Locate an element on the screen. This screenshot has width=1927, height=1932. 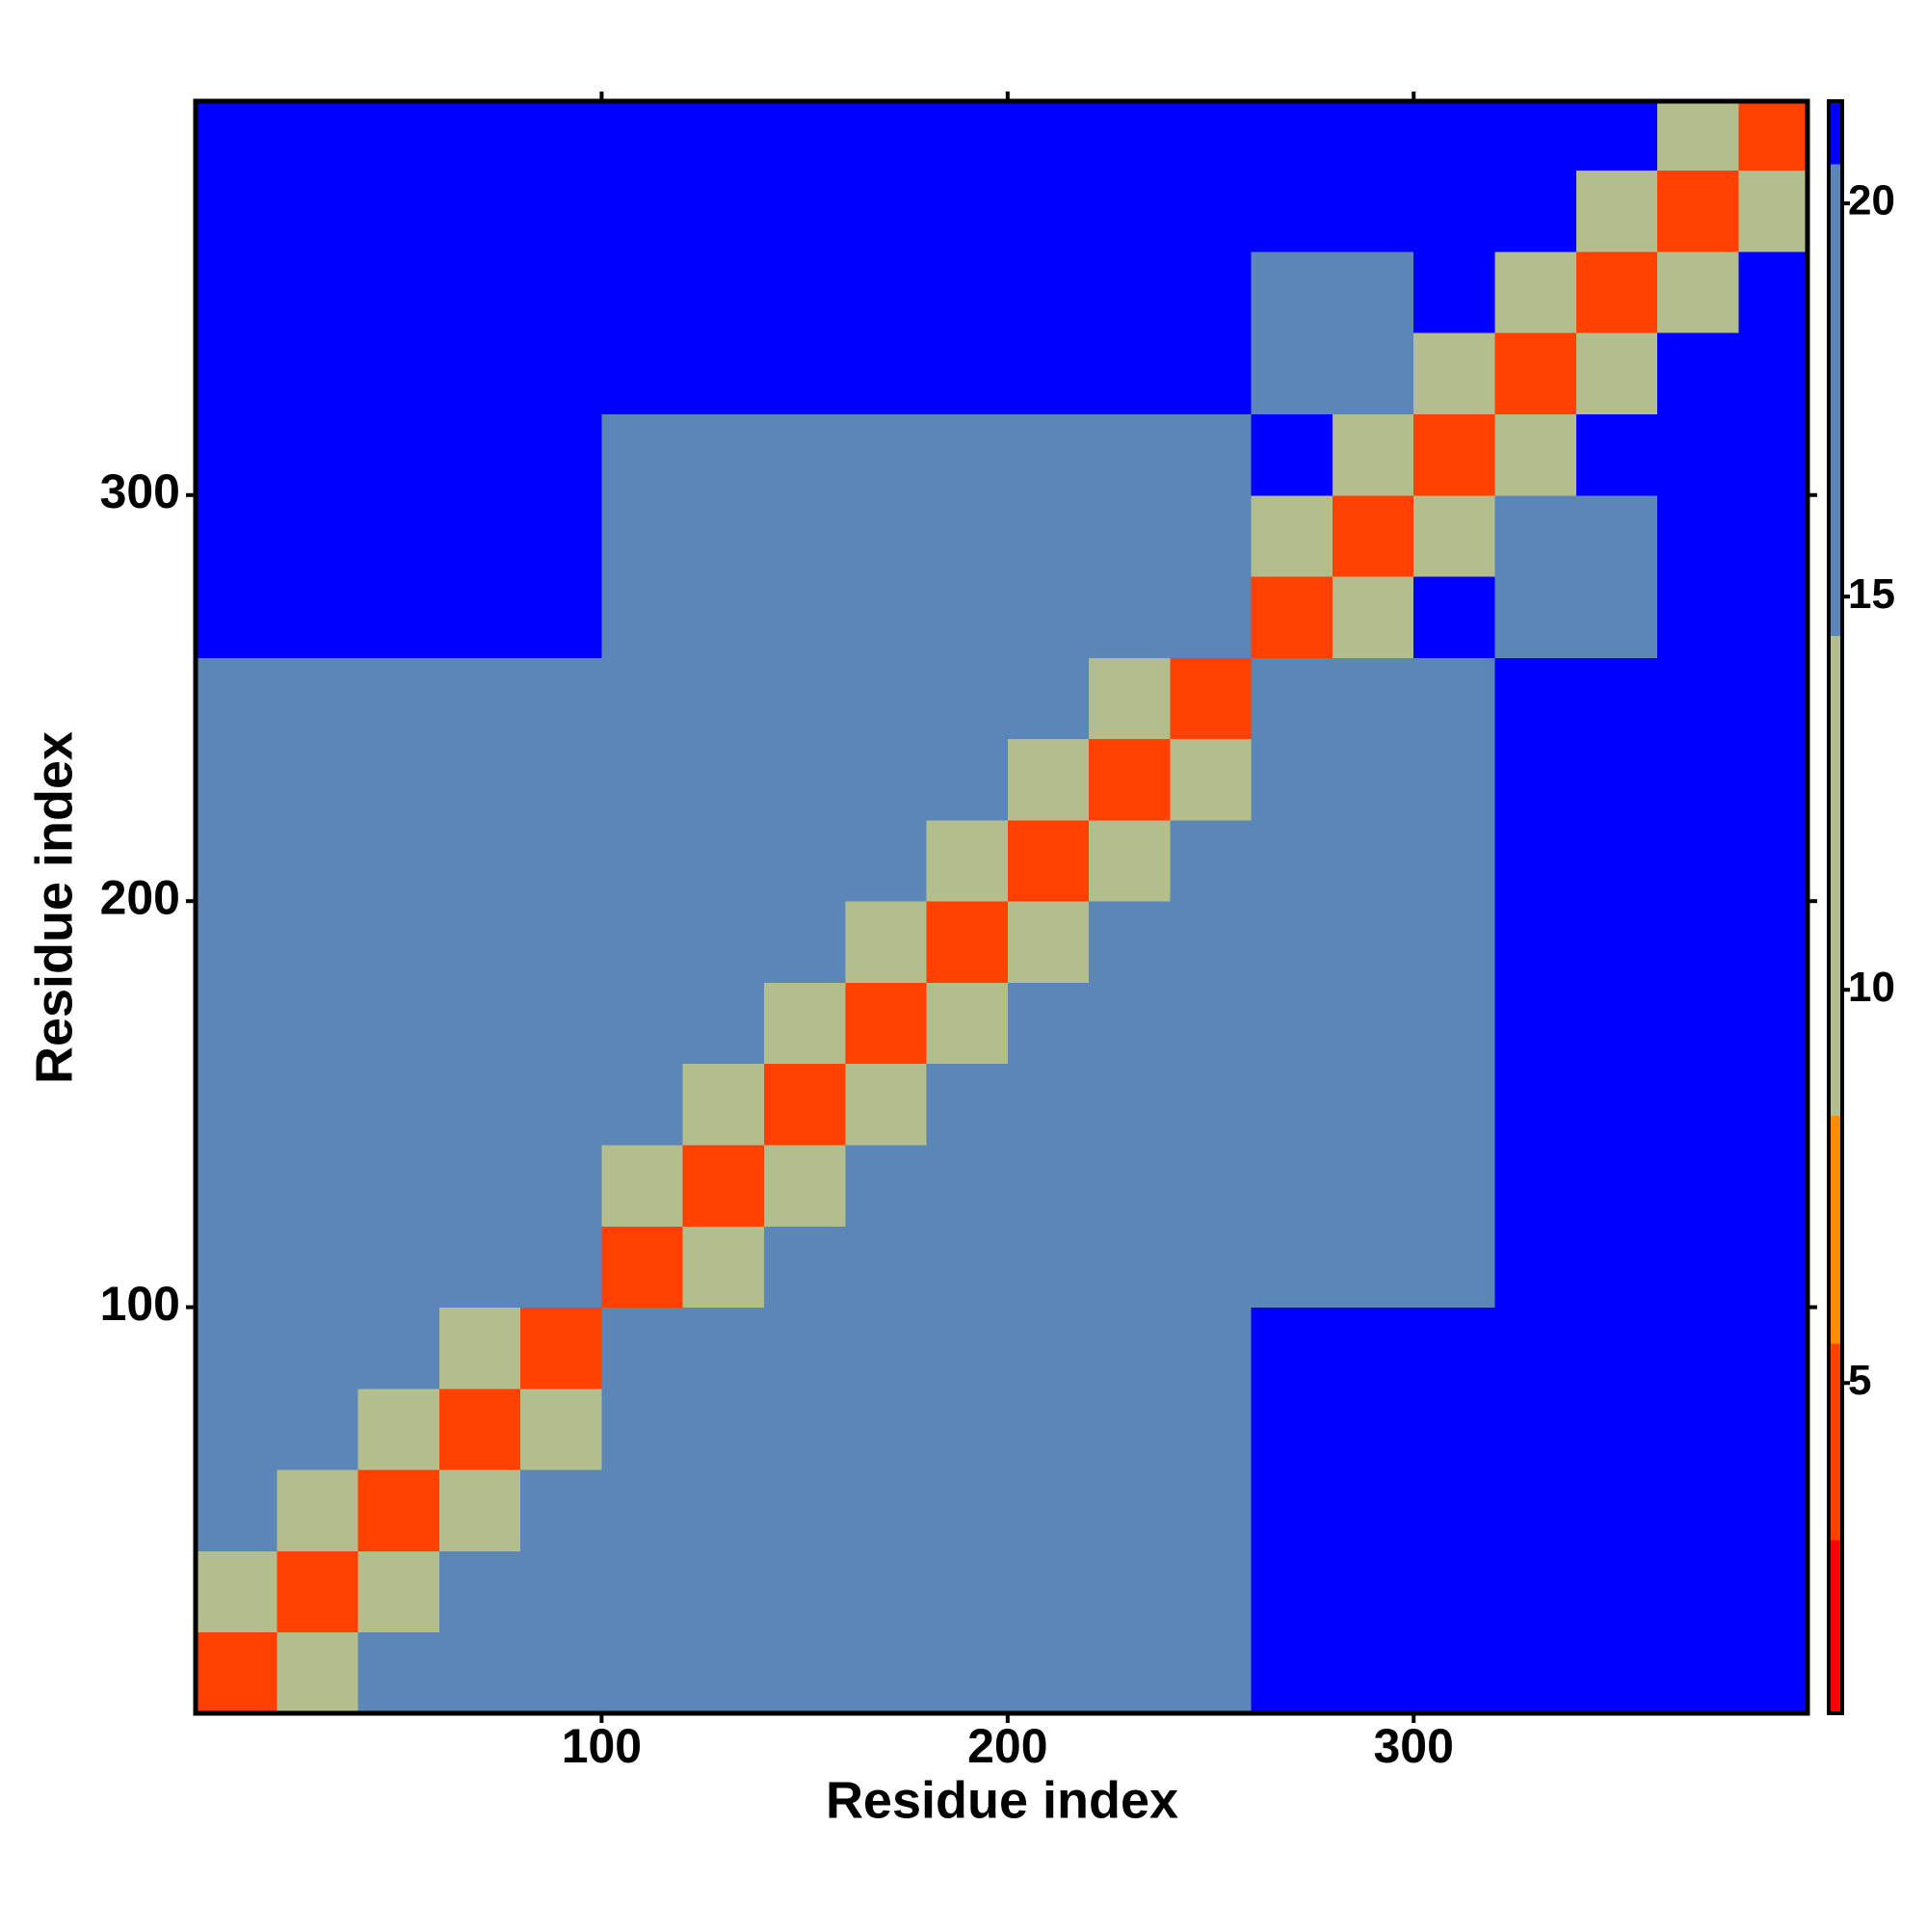
y-tick-label: 100 is located at coordinates (140, 1304).